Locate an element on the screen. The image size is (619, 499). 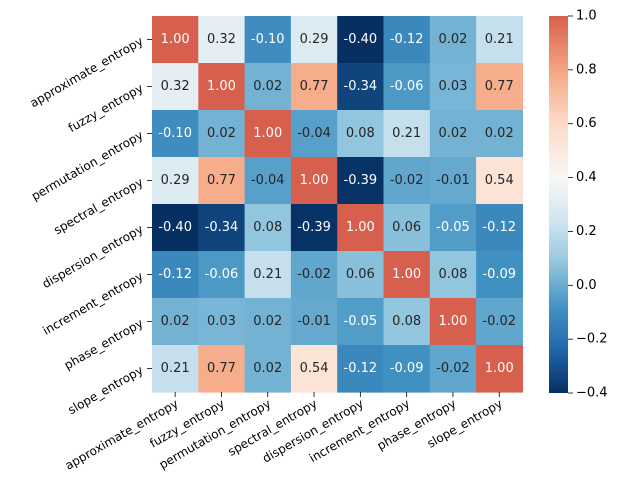
cell-value-label: 0.32 is located at coordinates (221, 39).